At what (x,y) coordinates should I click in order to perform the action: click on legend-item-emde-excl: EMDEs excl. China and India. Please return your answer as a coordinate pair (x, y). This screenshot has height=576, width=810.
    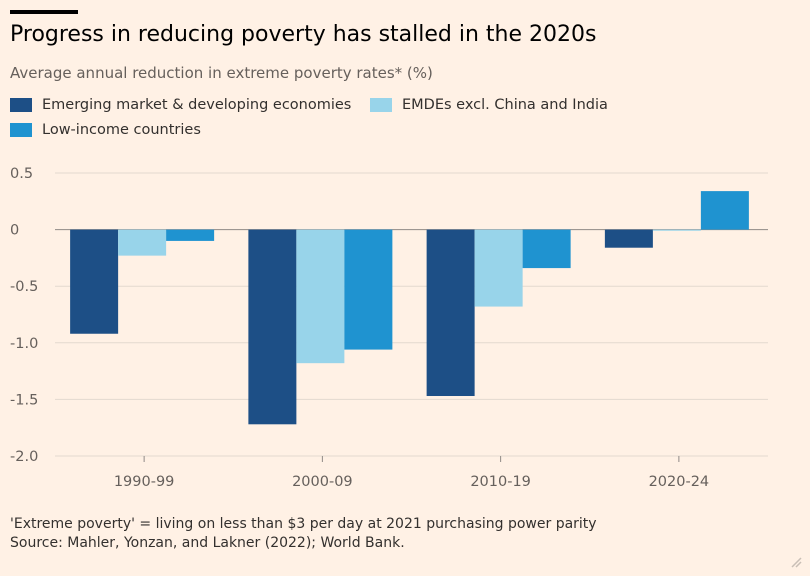
    Looking at the image, I should click on (489, 105).